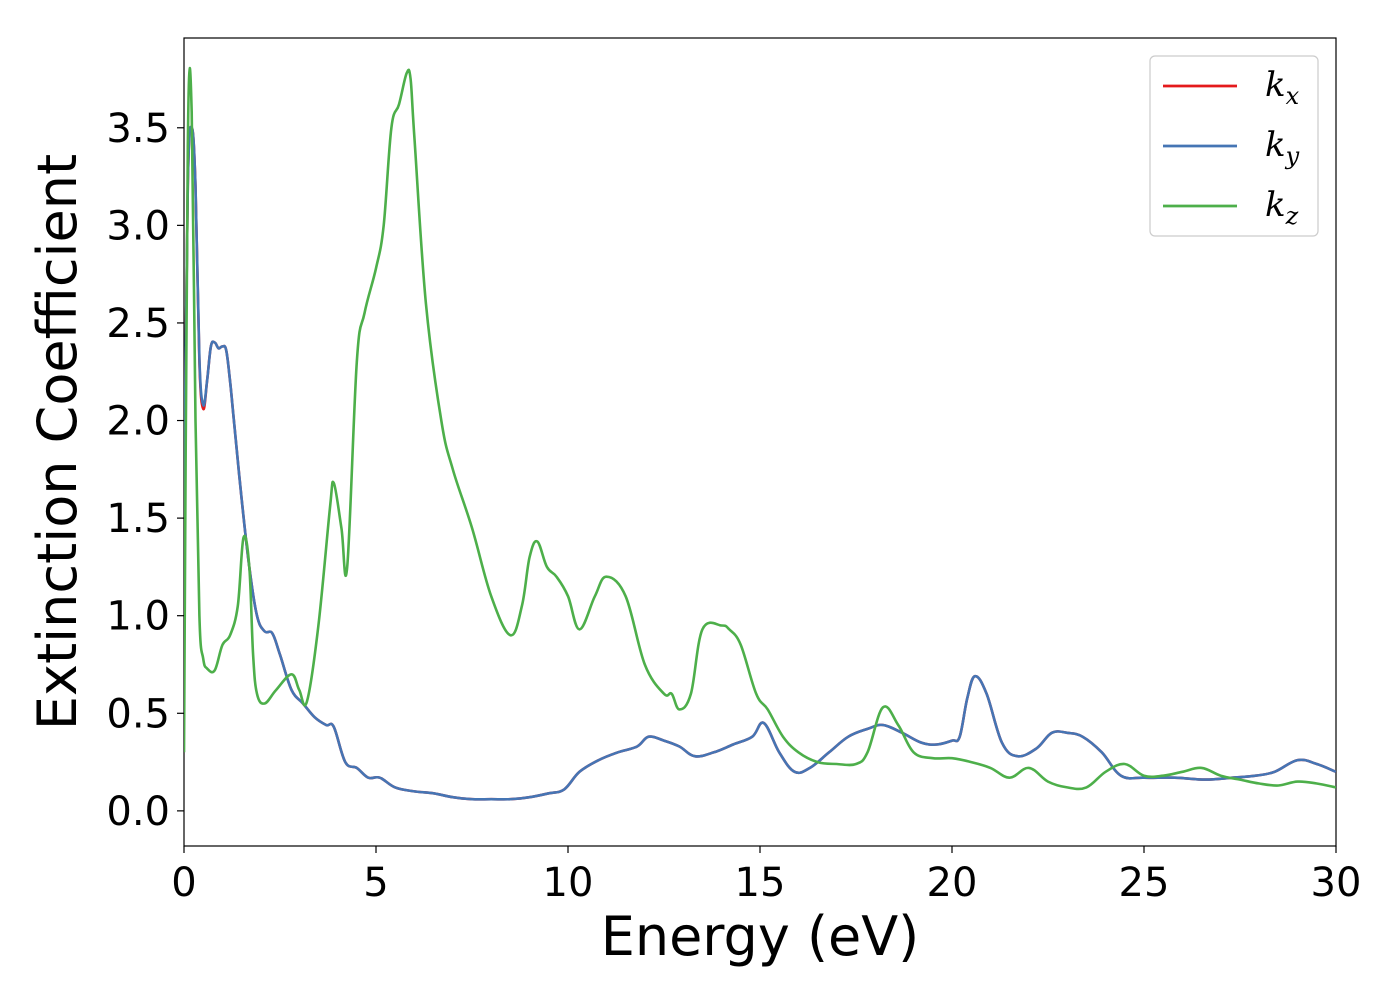 The width and height of the screenshot is (1400, 1000). Describe the element at coordinates (138, 617) in the screenshot. I see `y-tick-label: 1.0` at that location.